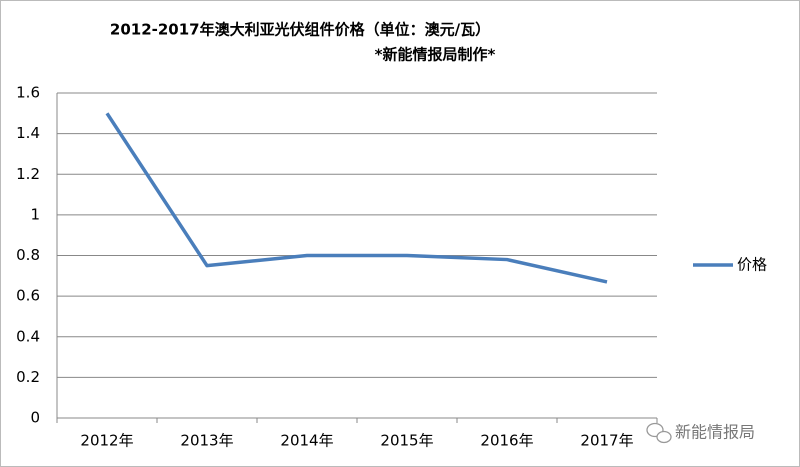 The width and height of the screenshot is (800, 467). Describe the element at coordinates (659, 433) in the screenshot. I see `watermark-icon` at that location.